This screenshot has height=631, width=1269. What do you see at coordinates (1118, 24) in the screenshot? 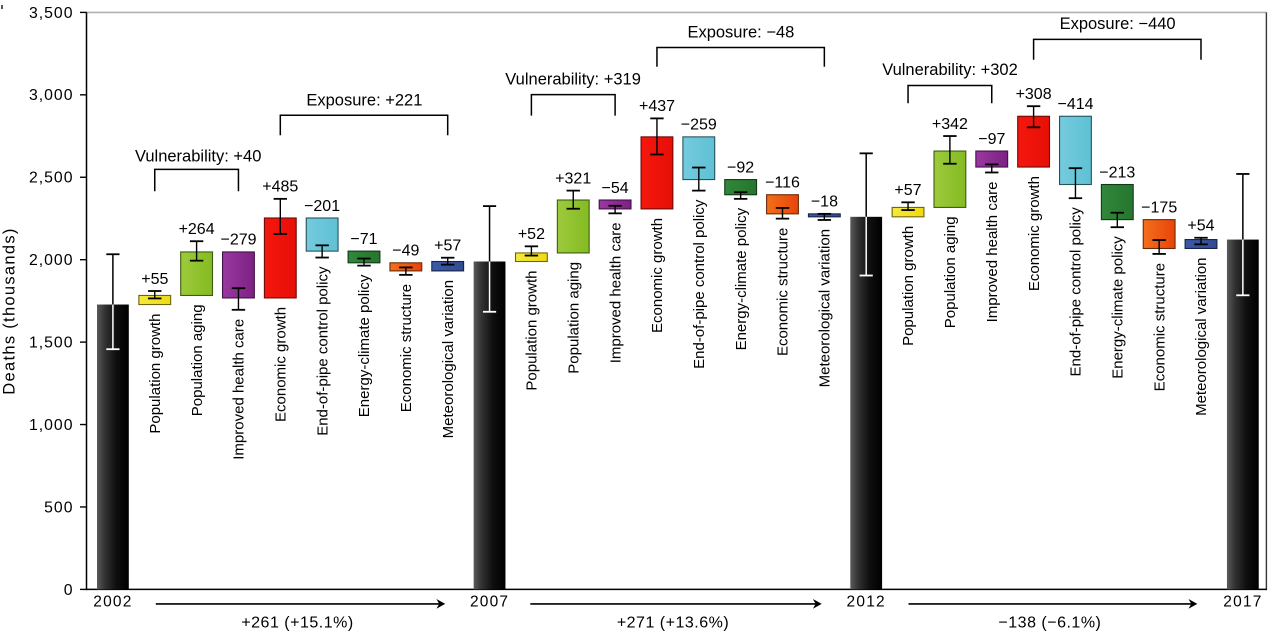
I see `svg-text: Exposure: −440` at bounding box center [1118, 24].